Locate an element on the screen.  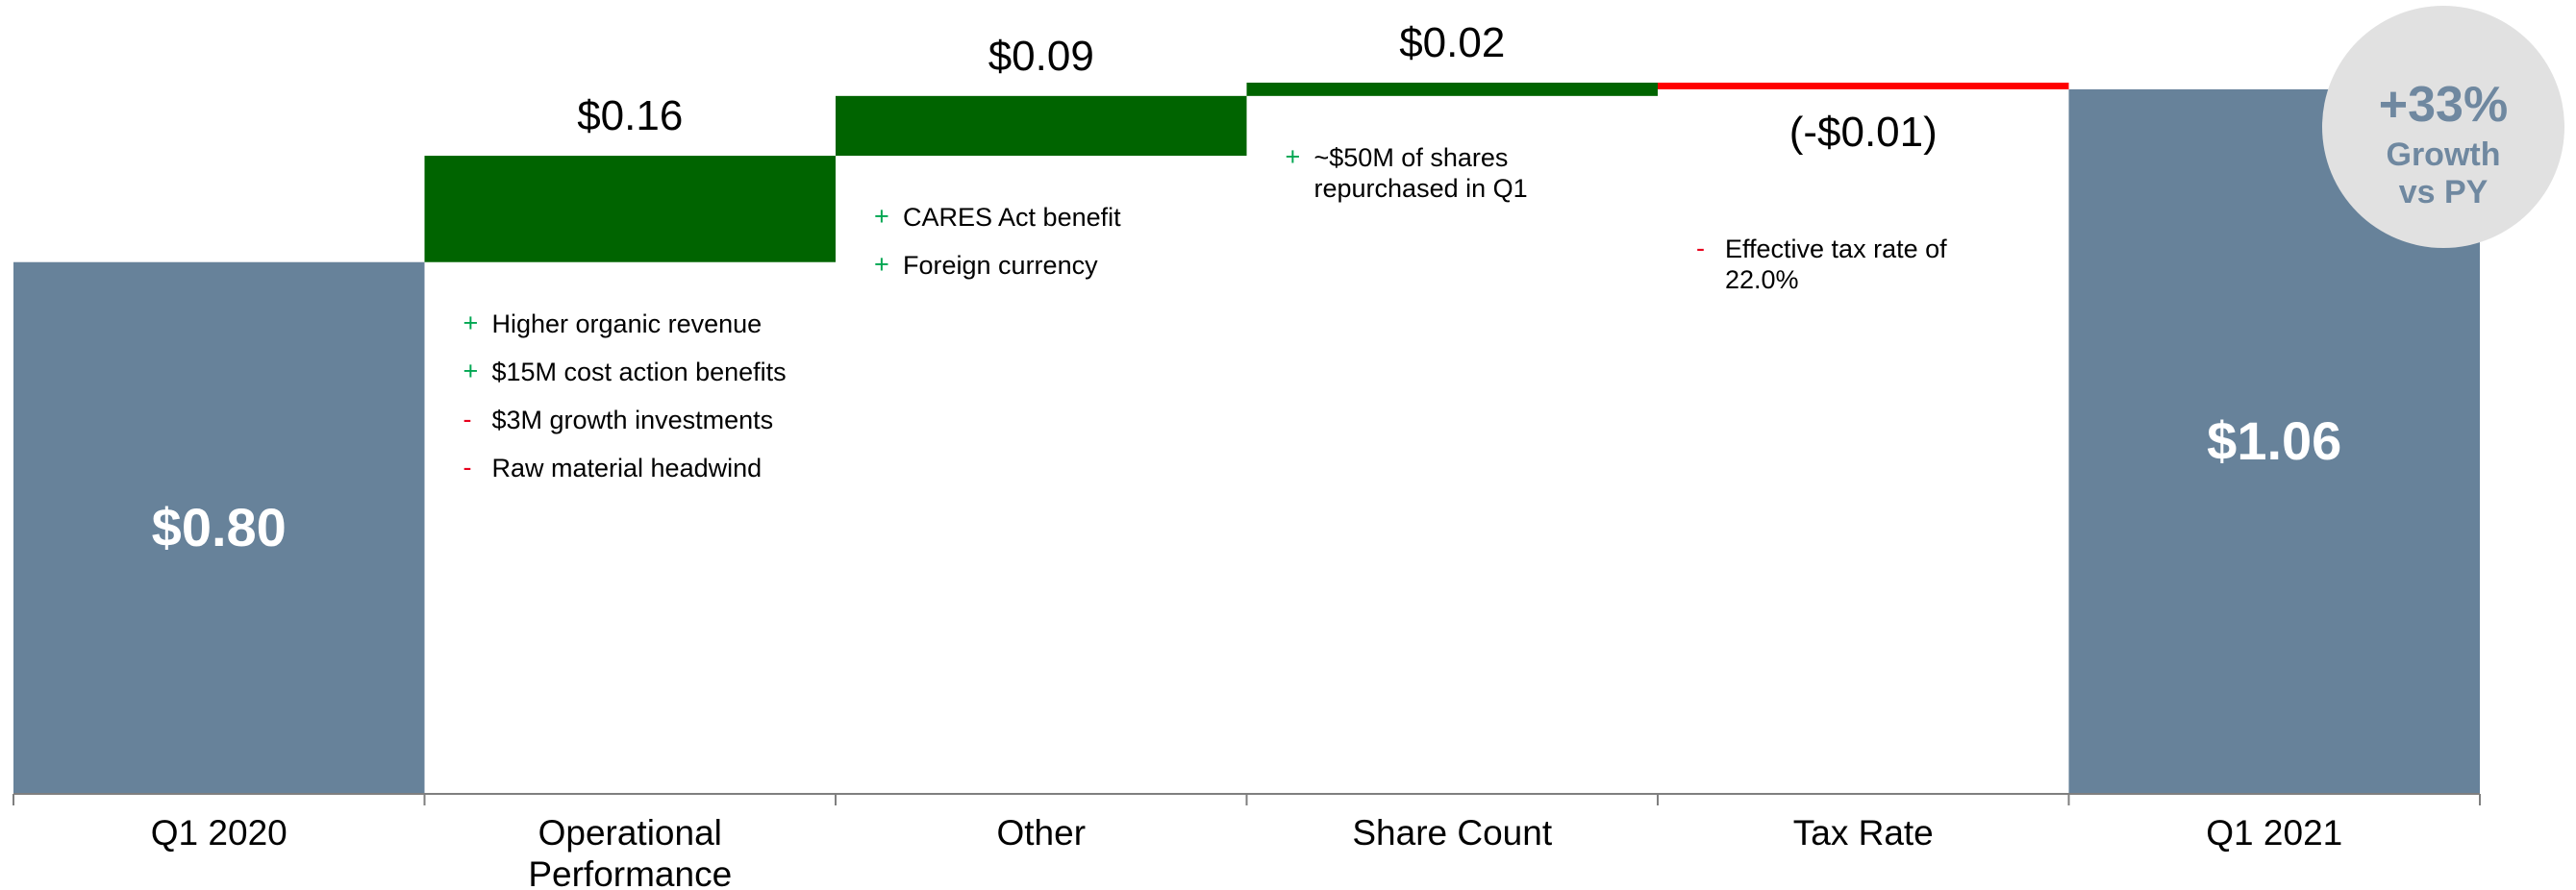
bullet-text: Raw material headwind is located at coordinates (627, 467).